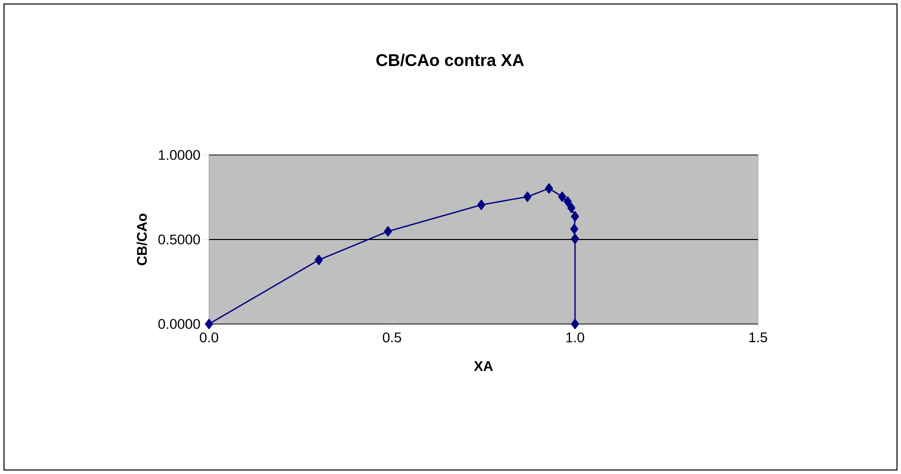 The image size is (901, 474). What do you see at coordinates (758, 337) in the screenshot?
I see `x-tick-label: 1.5` at bounding box center [758, 337].